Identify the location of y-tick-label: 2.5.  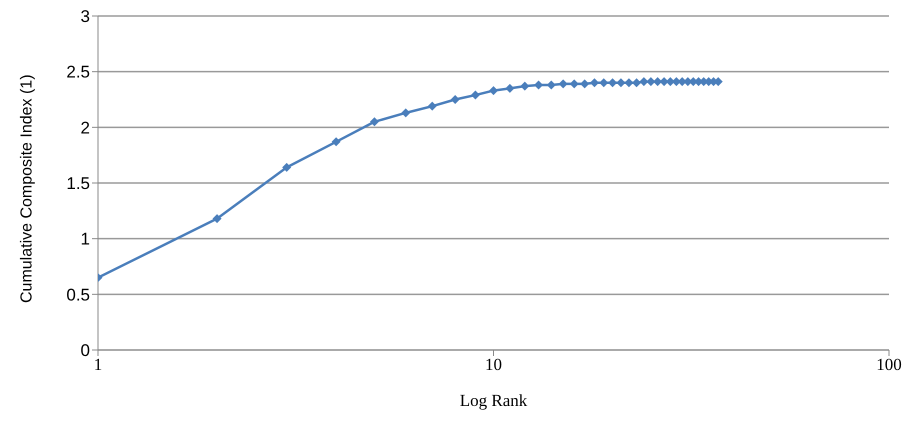
(78, 72).